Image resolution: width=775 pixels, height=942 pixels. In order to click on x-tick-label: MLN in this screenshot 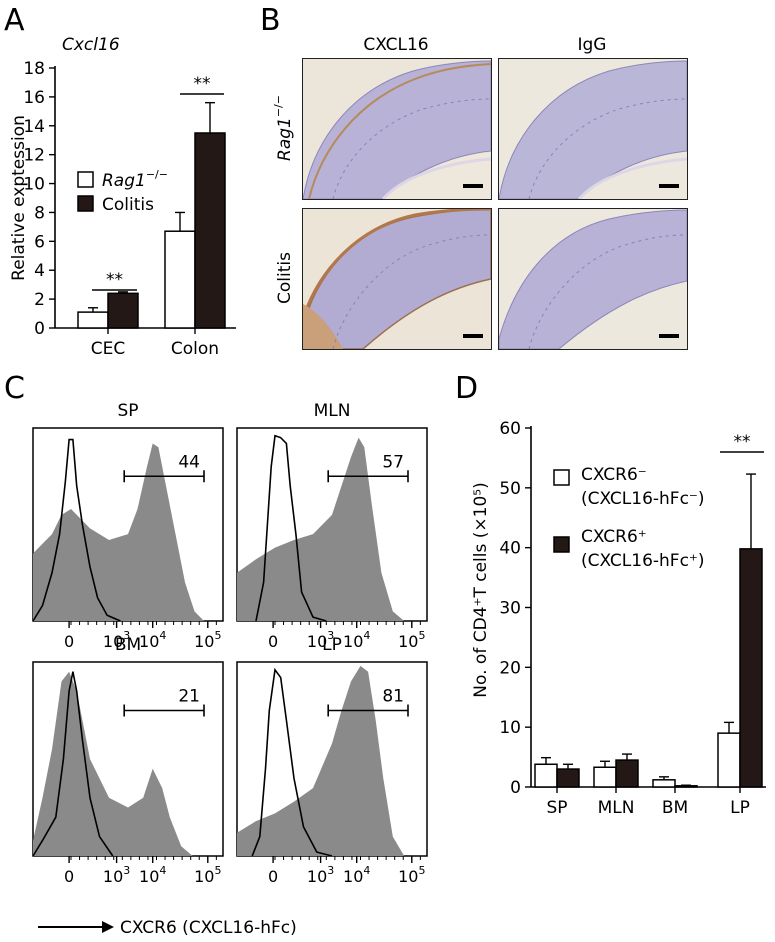, I will do `click(616, 808)`.